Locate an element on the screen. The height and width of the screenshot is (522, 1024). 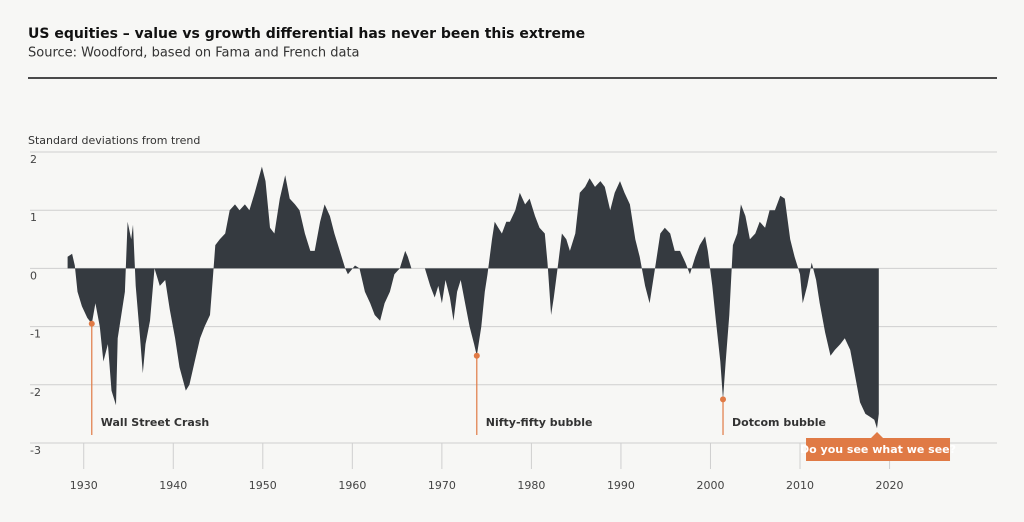
y-tick-label: 1 is located at coordinates (33, 217).